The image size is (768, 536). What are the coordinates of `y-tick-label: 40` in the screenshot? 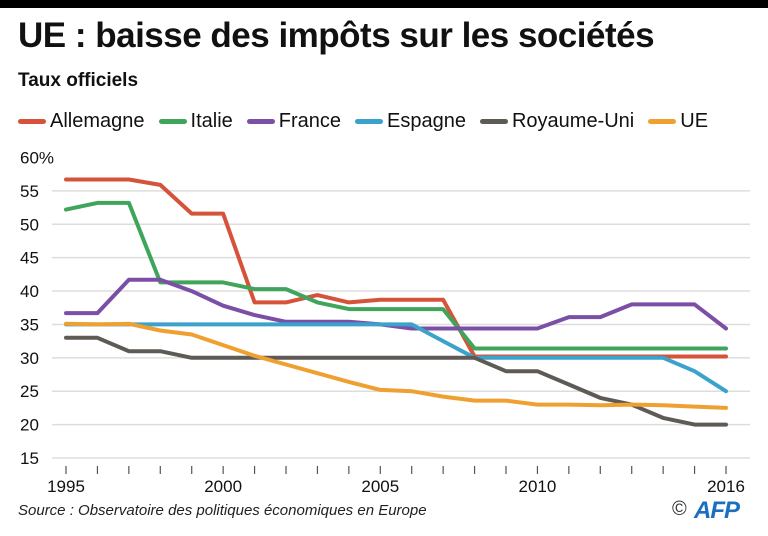 It's located at (29, 291).